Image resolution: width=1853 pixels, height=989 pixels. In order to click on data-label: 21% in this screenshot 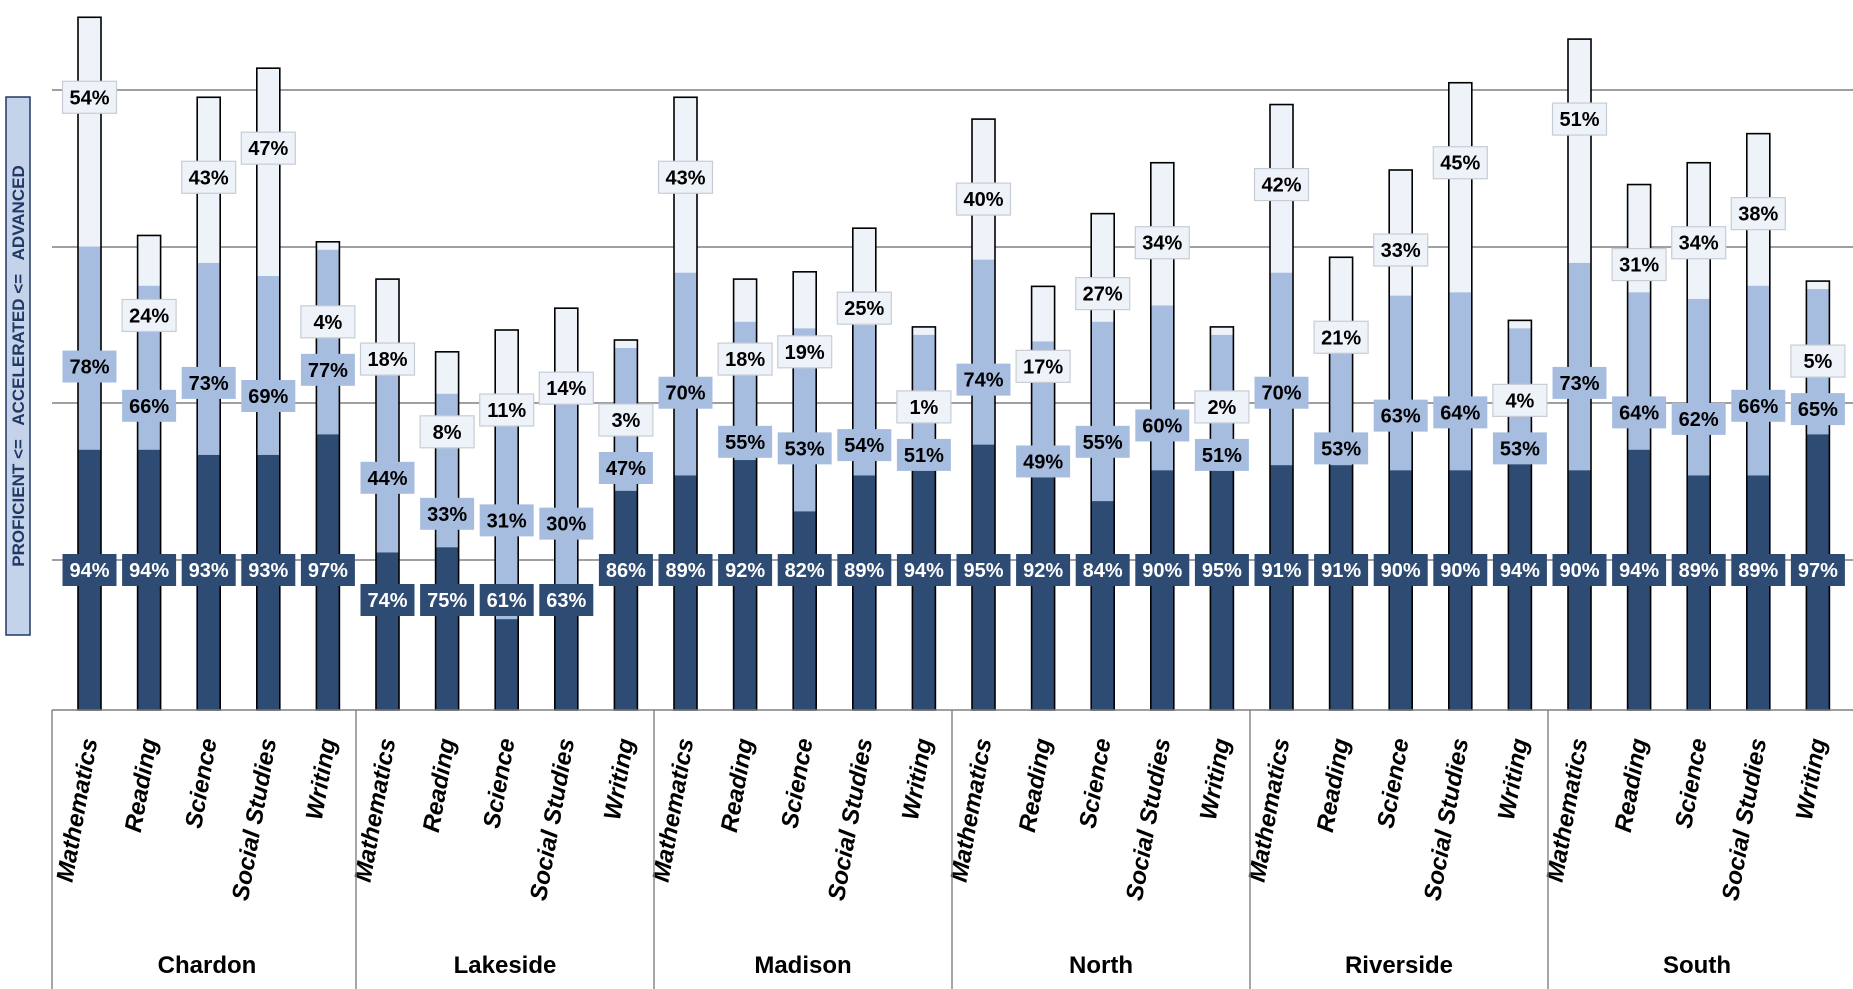, I will do `click(1341, 338)`.